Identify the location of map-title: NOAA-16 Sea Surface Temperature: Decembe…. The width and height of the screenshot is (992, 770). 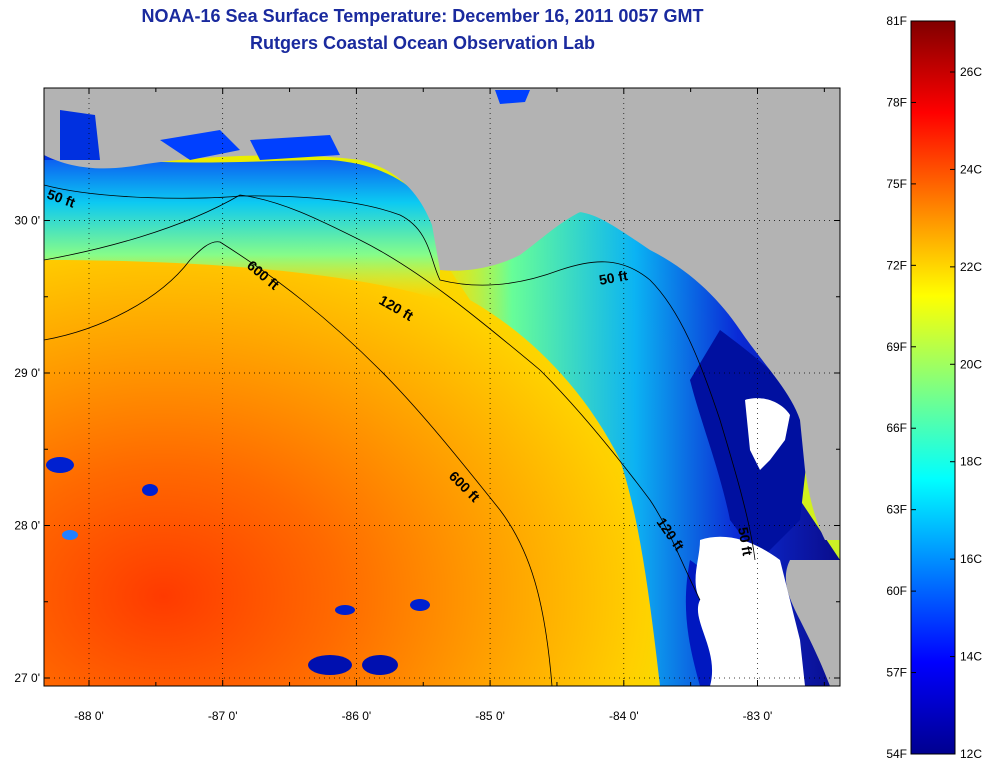
(422, 16).